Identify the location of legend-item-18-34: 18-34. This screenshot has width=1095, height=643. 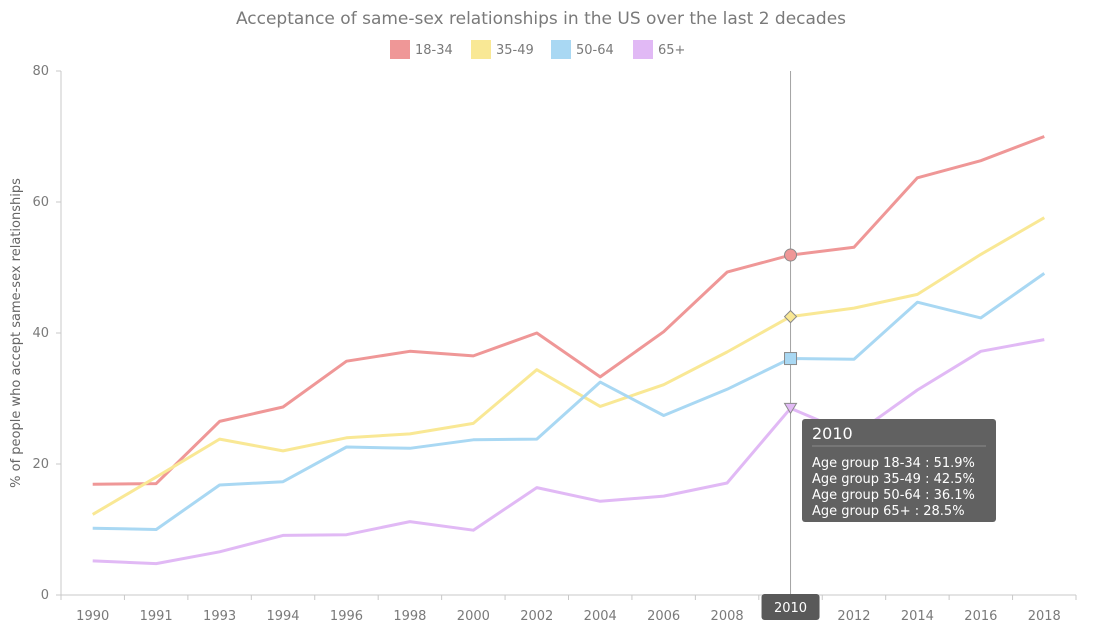
(421, 49).